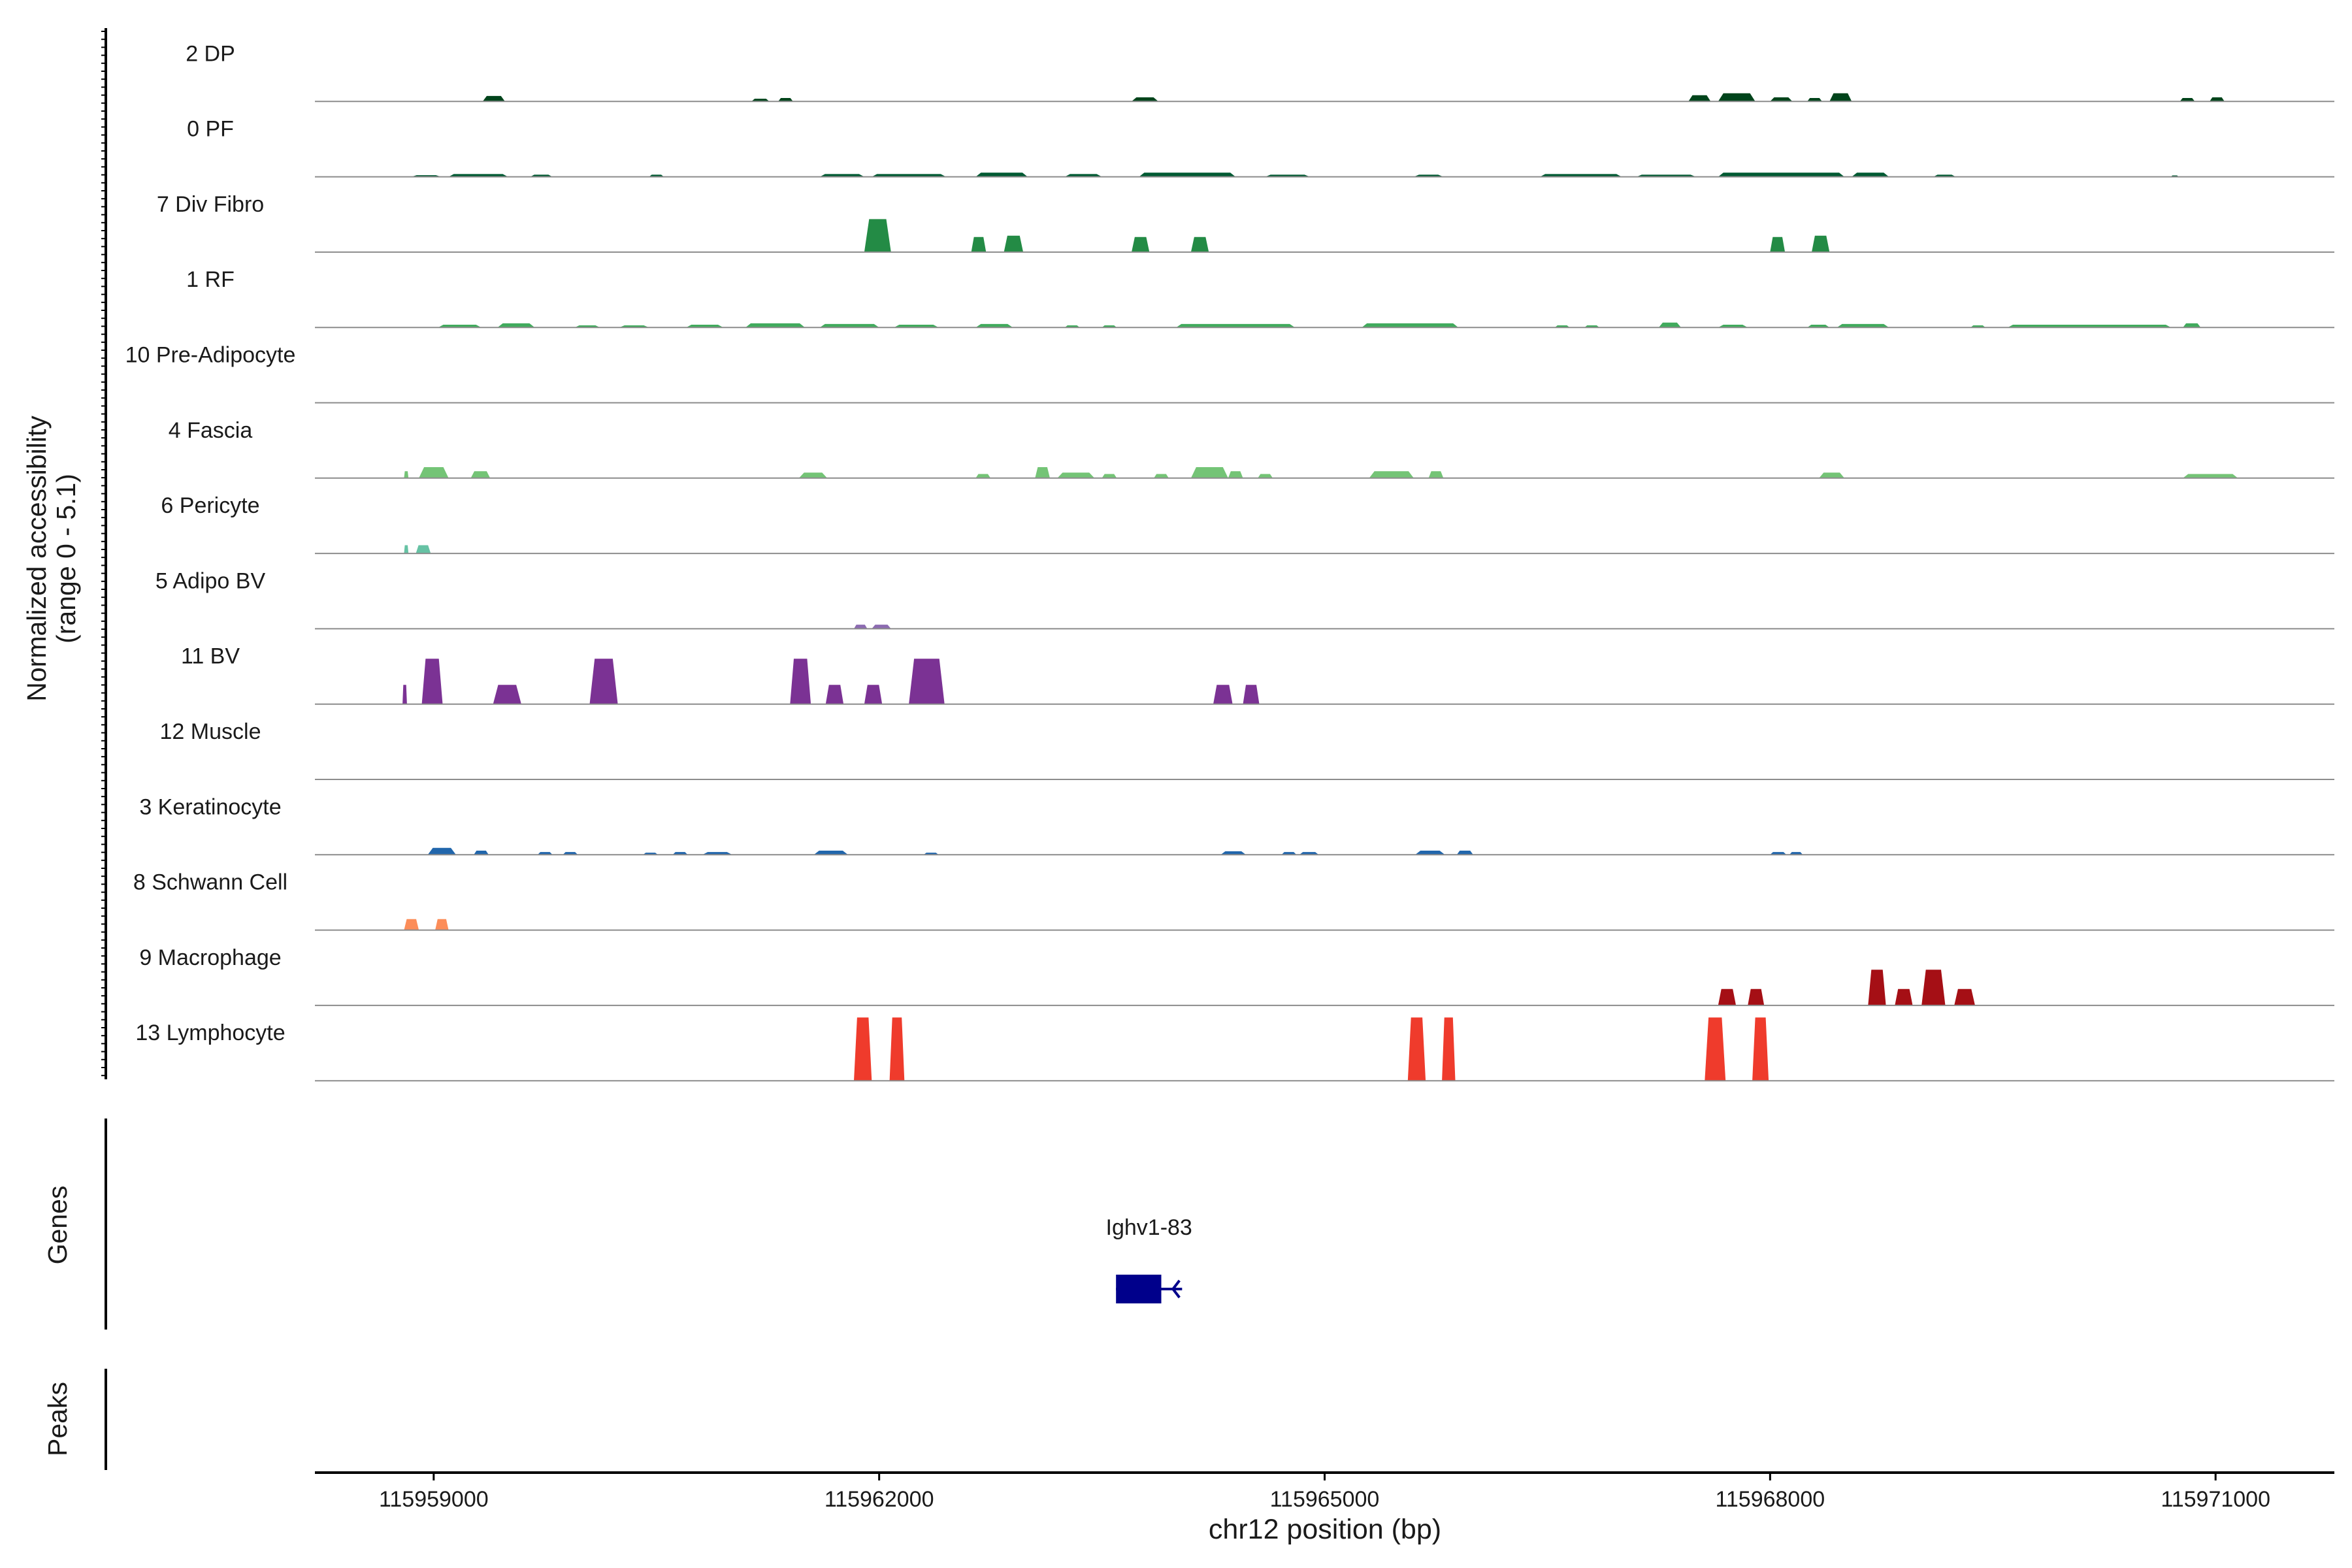  What do you see at coordinates (37, 559) in the screenshot?
I see `y-axis-label-line1: Normalized accessibility` at bounding box center [37, 559].